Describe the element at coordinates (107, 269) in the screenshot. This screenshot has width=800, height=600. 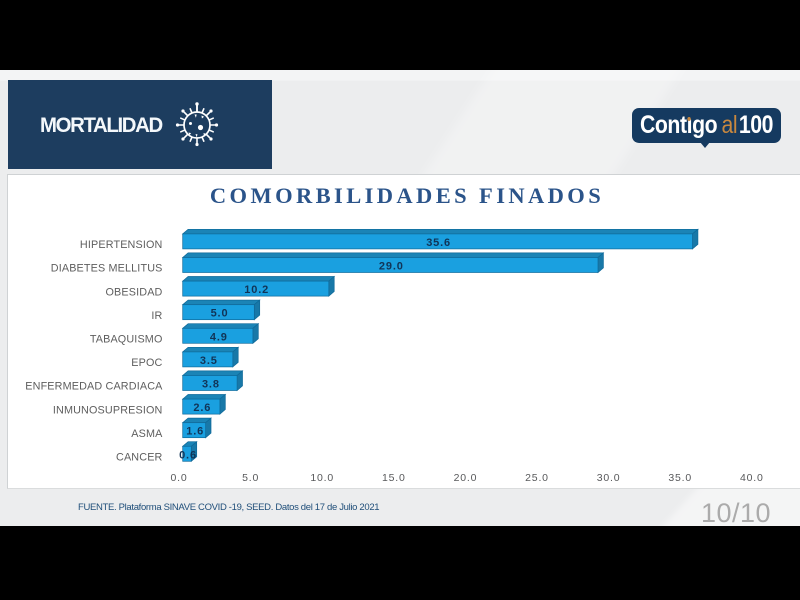
I see `svg-text: DIABETES MELLITUS` at that location.